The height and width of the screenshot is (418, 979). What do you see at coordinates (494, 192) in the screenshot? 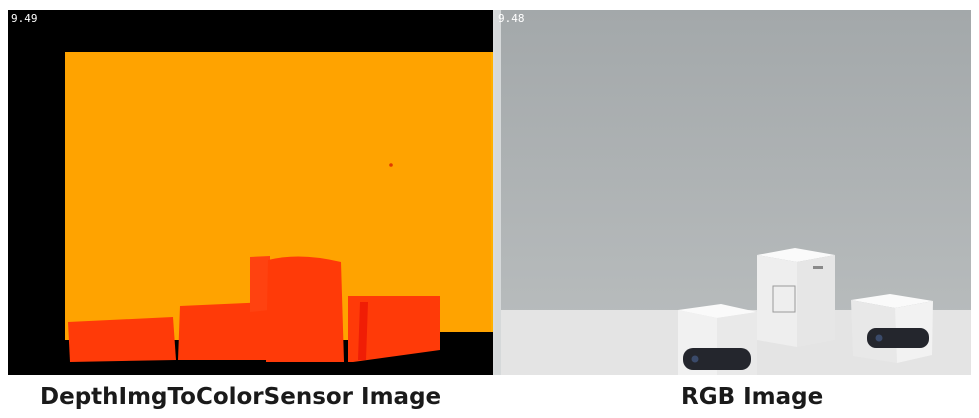
I see `panel-divider` at bounding box center [494, 192].